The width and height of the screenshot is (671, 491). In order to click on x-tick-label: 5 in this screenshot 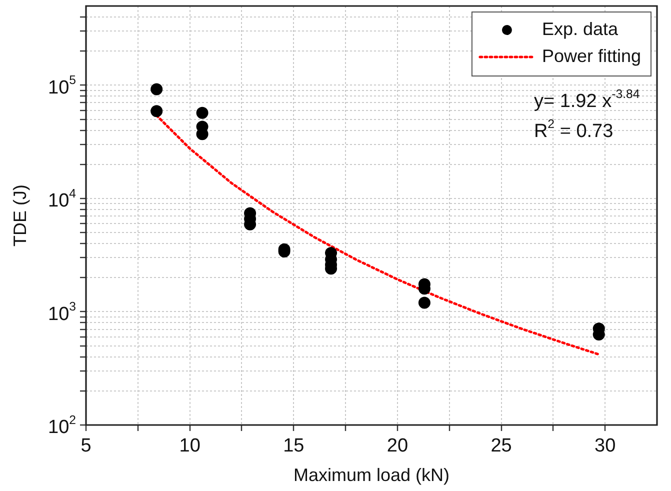, I will do `click(86, 446)`.